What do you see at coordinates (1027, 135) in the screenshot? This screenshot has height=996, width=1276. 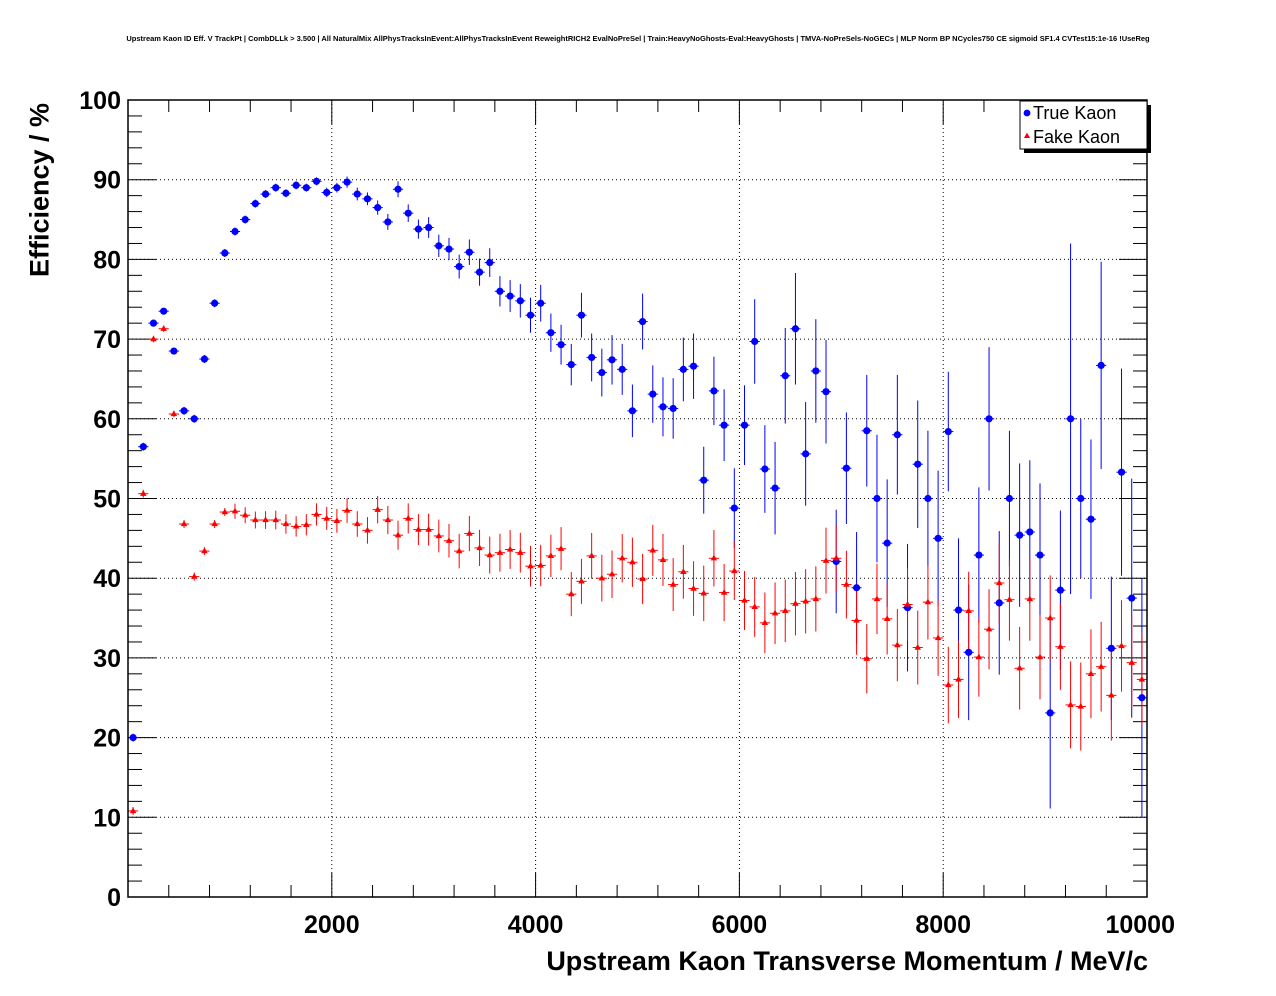 I see `legend-marker-fake-kaon` at bounding box center [1027, 135].